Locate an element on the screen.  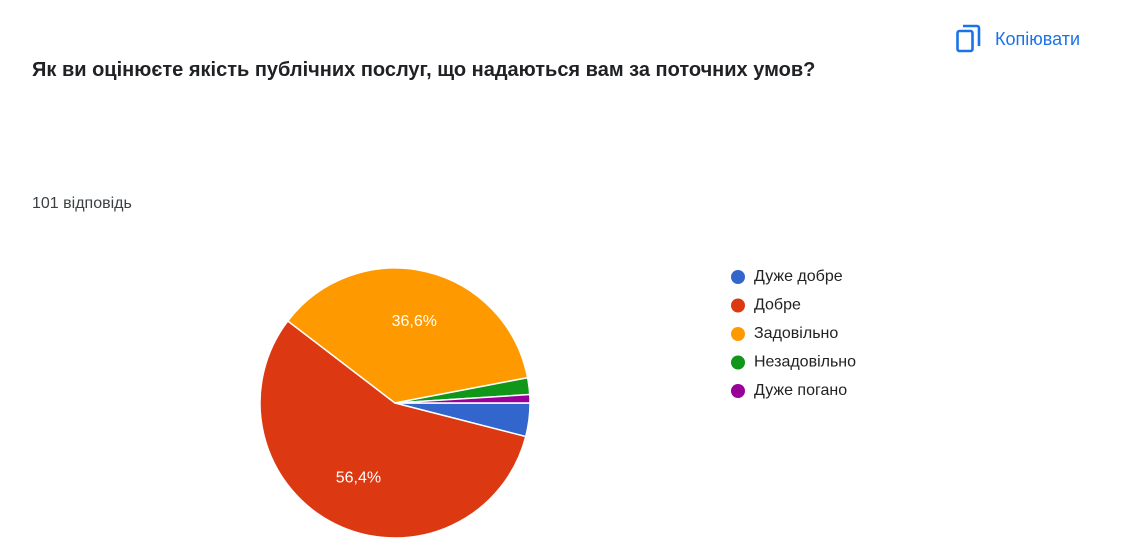
slice-label: 56,4% is located at coordinates (358, 477).